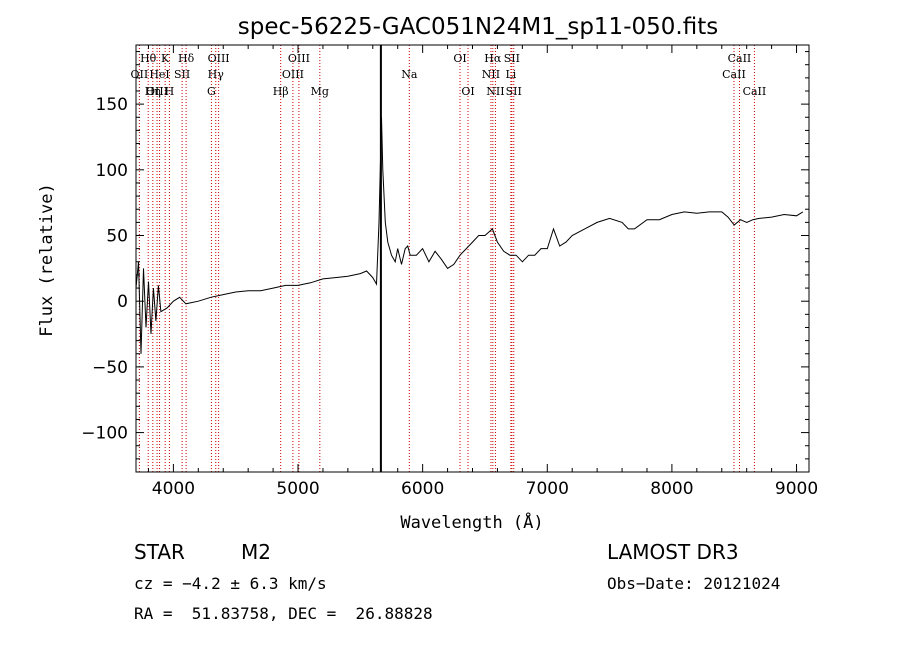 This screenshot has width=900, height=649. What do you see at coordinates (409, 74) in the screenshot?
I see `reference-line-label: Na` at bounding box center [409, 74].